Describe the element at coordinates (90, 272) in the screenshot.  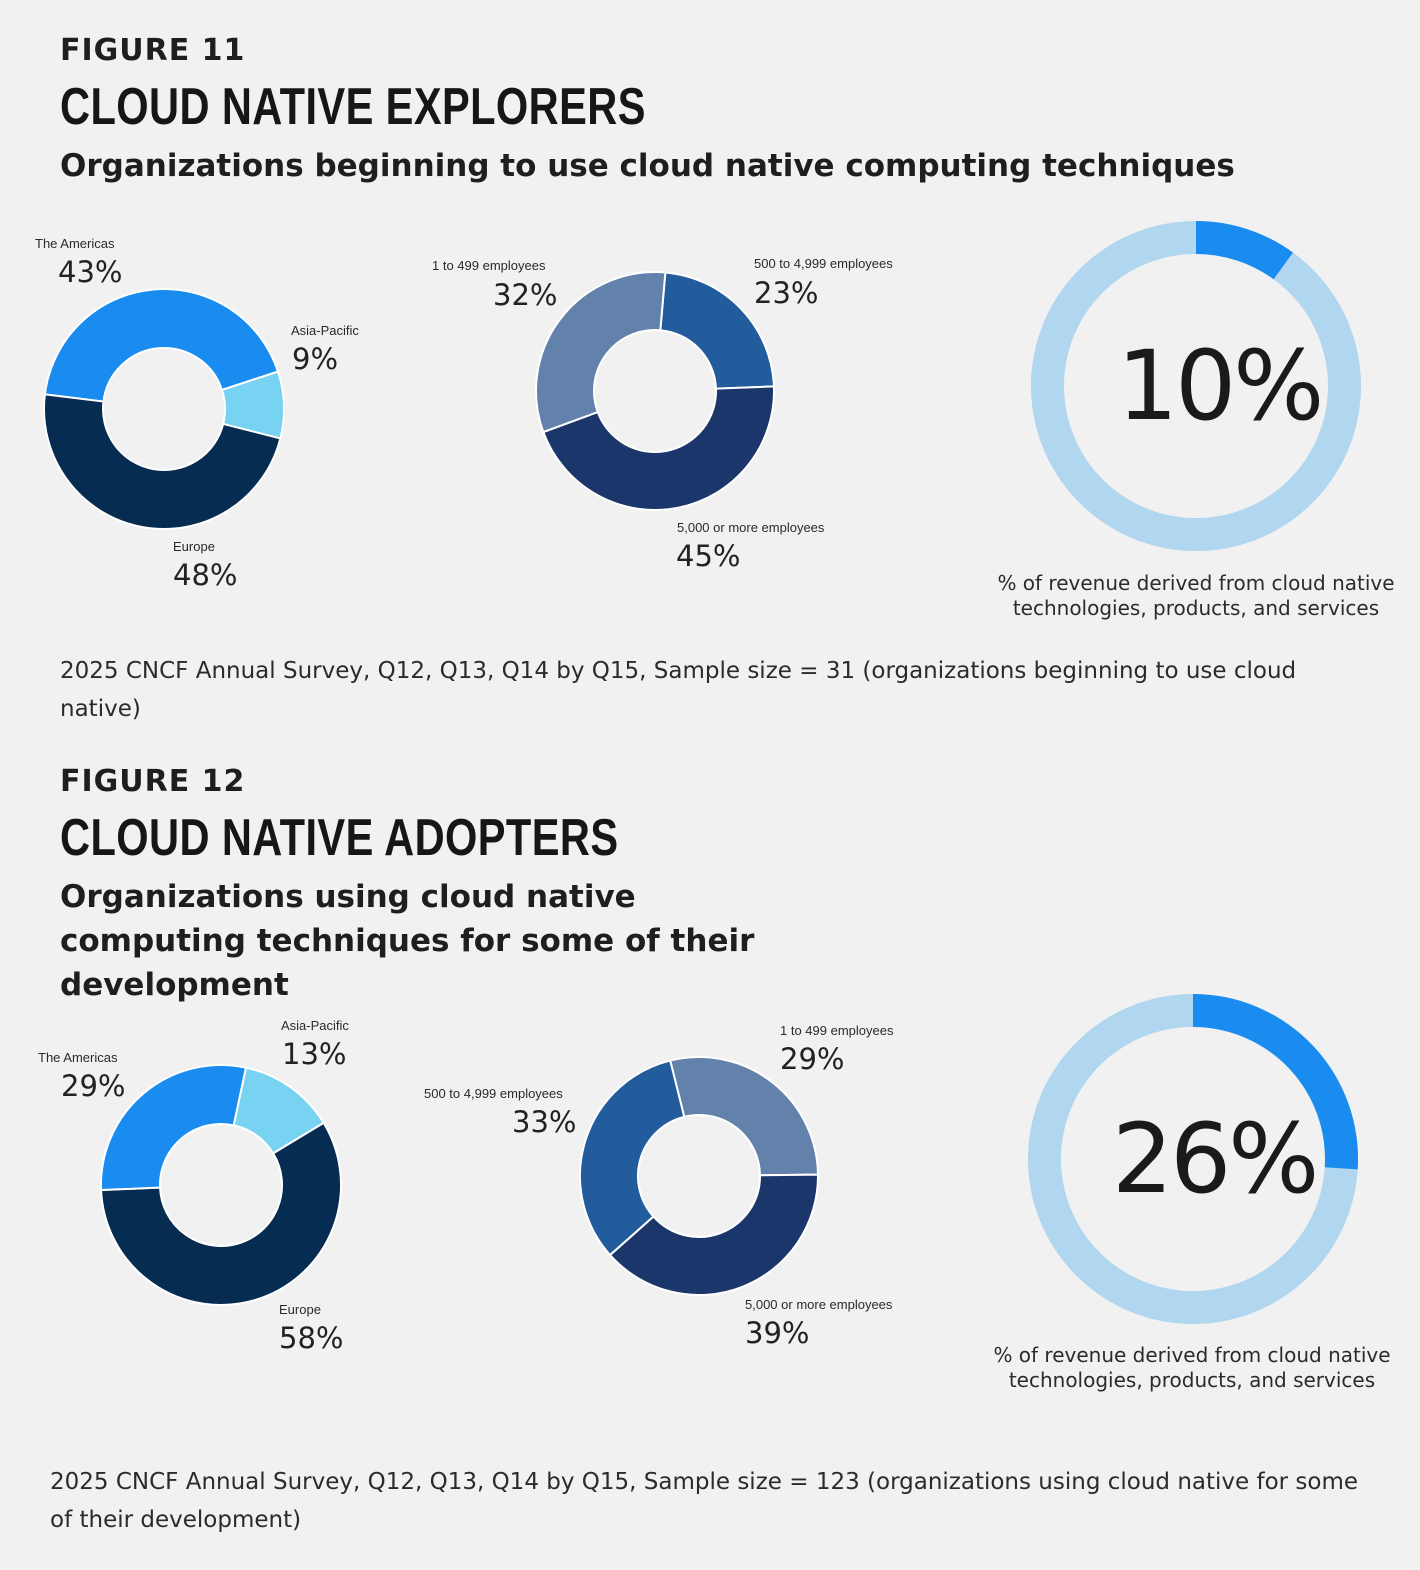
I see `slice-value: 43%` at that location.